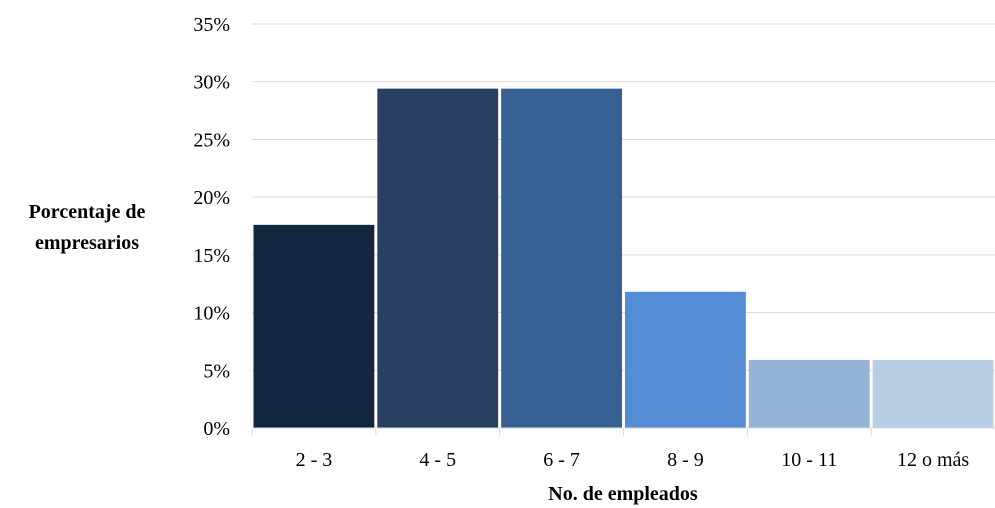 The height and width of the screenshot is (508, 995). Describe the element at coordinates (211, 314) in the screenshot. I see `y-tick-label: 10%` at that location.